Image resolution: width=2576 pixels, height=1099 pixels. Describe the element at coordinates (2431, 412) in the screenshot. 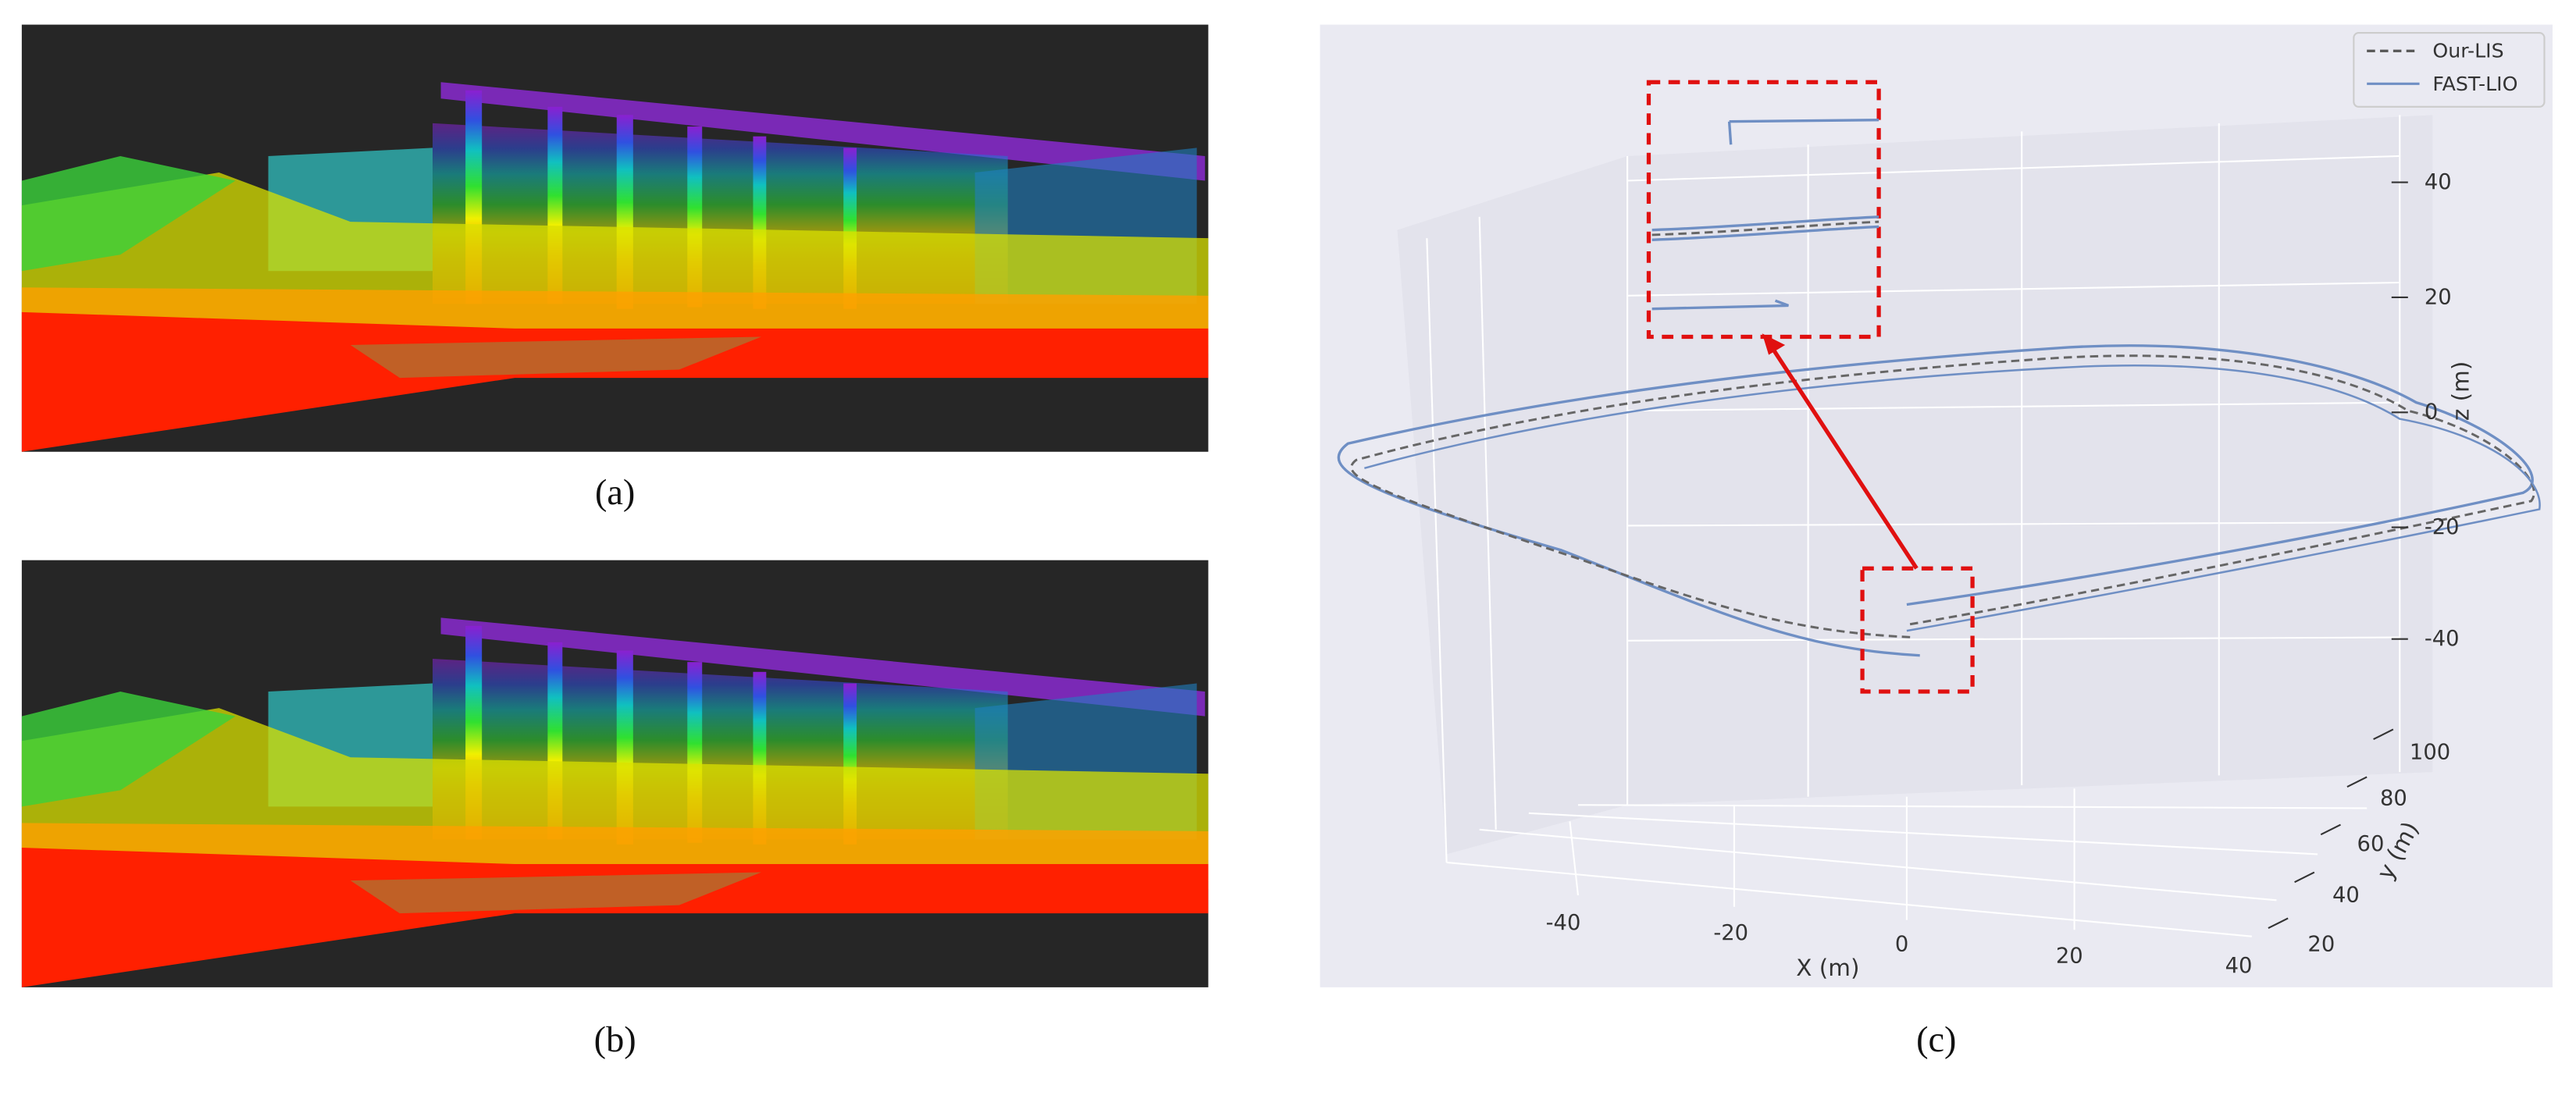

I see `z-tick-label: 0` at that location.